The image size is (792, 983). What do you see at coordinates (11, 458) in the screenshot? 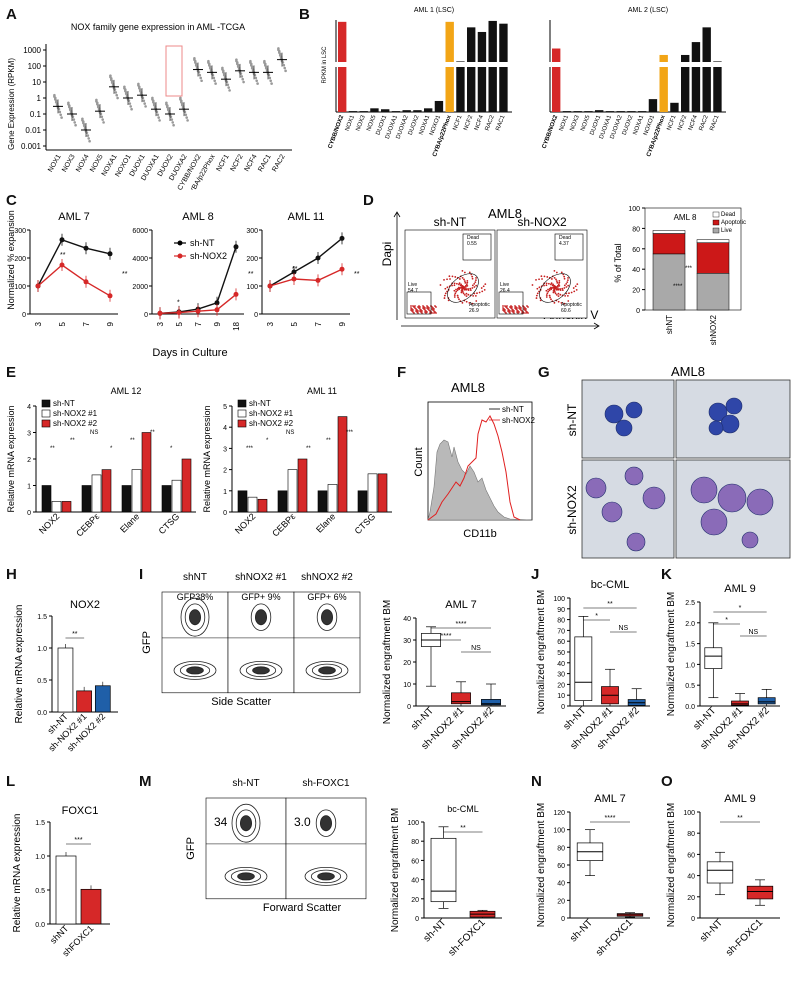
I see `panel-e-ylabel: Relative mRNA expression` at bounding box center [11, 458].